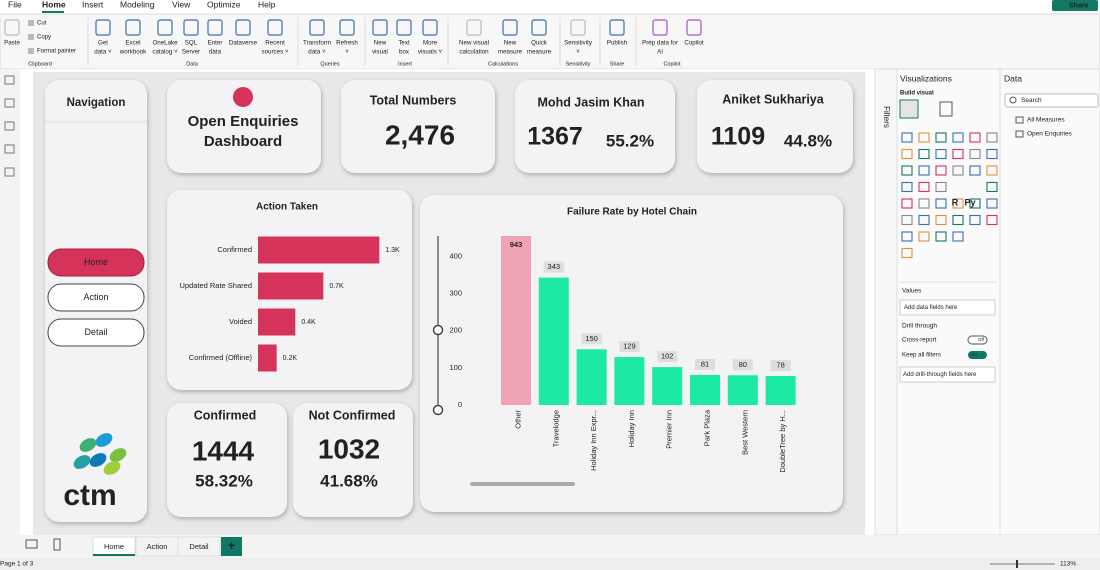  Describe the element at coordinates (275, 43) in the screenshot. I see `ribbon-button-label: Recent` at that location.